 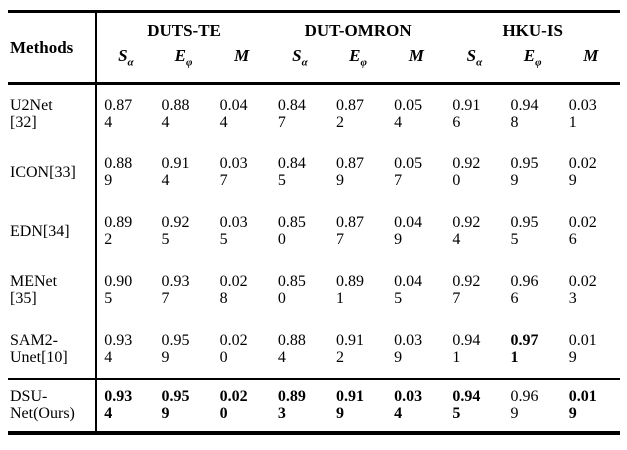 What do you see at coordinates (118, 172) in the screenshot?
I see `value-cell: 0.88 9` at bounding box center [118, 172].